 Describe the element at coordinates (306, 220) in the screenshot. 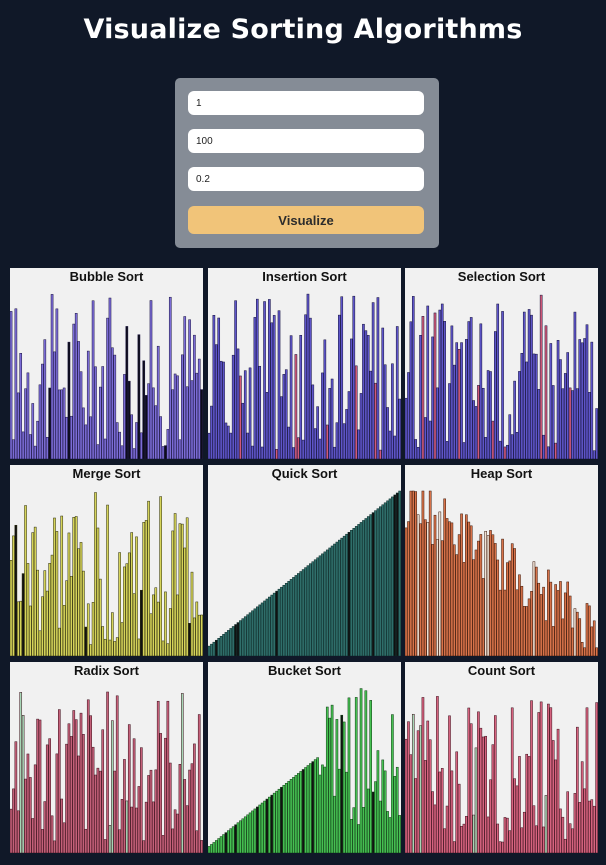

I see `visualize-button: Visualize` at that location.